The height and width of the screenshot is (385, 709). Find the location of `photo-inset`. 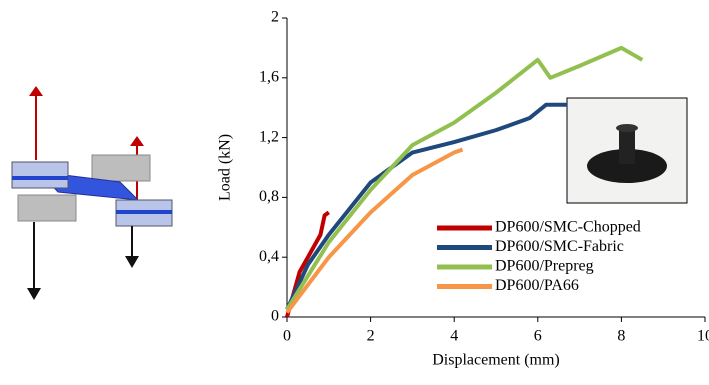

photo-inset is located at coordinates (627, 150).